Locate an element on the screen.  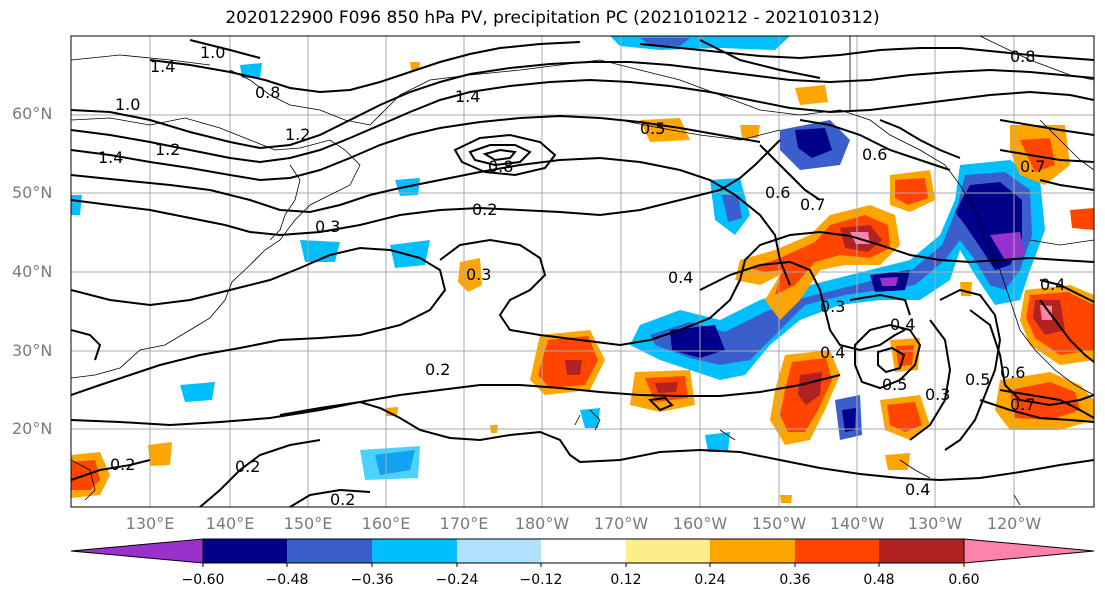
lat-label: 20°N is located at coordinates (32, 428).